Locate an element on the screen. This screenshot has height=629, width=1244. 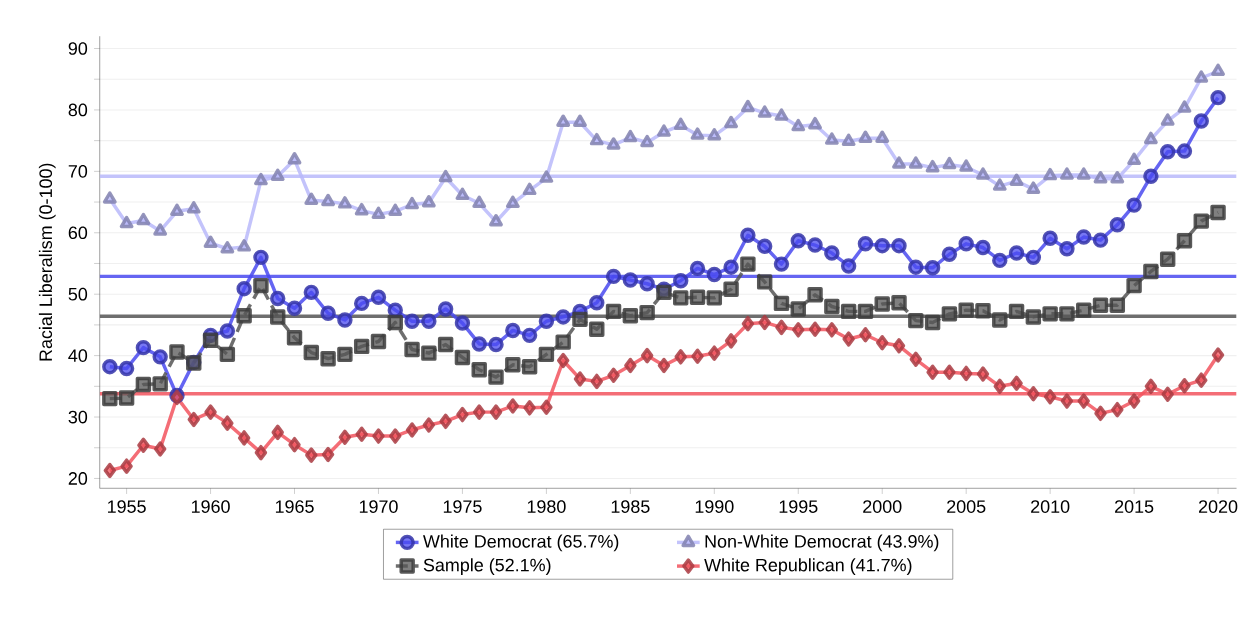
x-tick-label: 2005 is located at coordinates (966, 506).